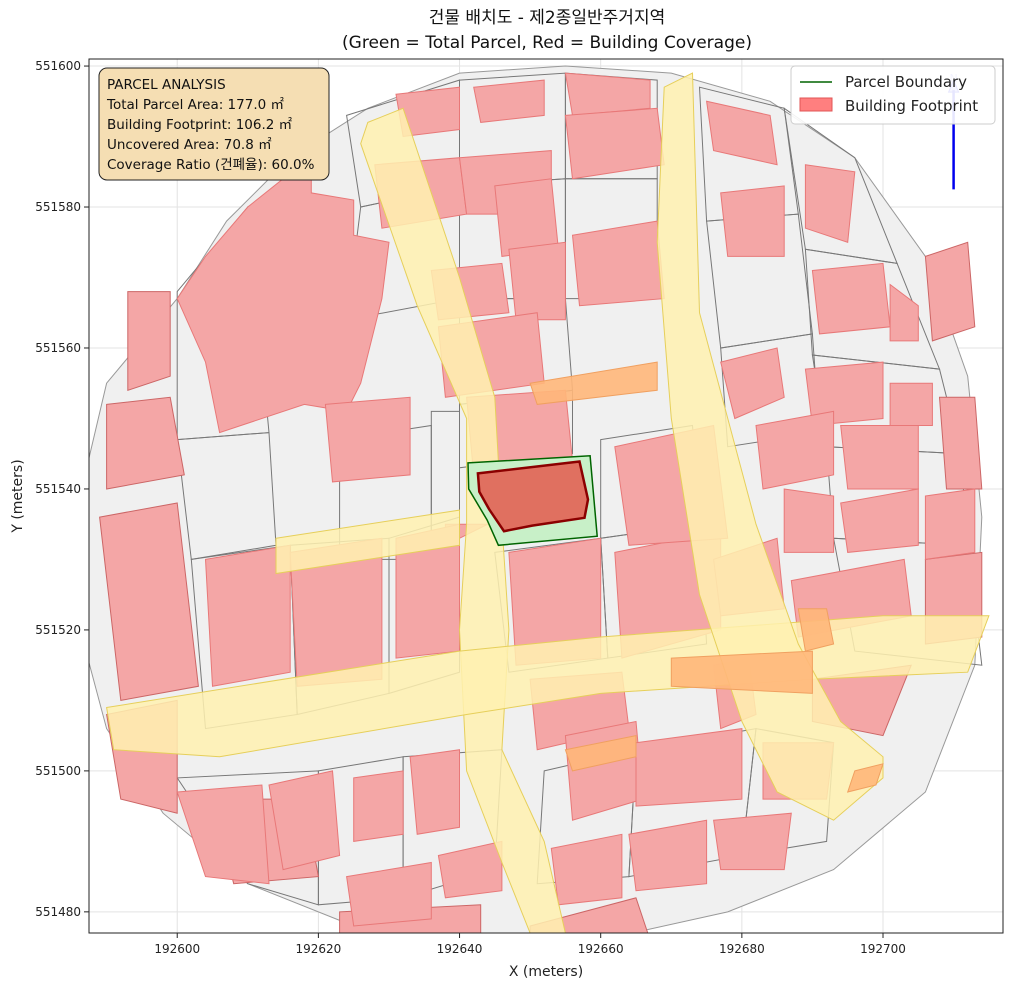  Describe the element at coordinates (189, 145) in the screenshot. I see `info-line-uncovered: Uncovered Area: 70.8 ㎡` at that location.